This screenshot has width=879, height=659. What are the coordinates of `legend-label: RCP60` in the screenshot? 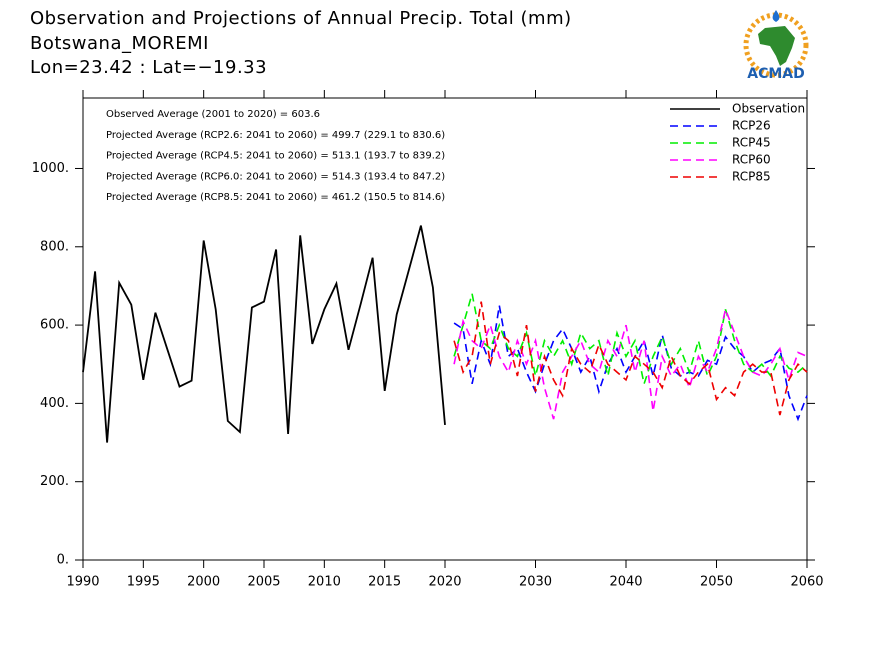 It's located at (751, 160).